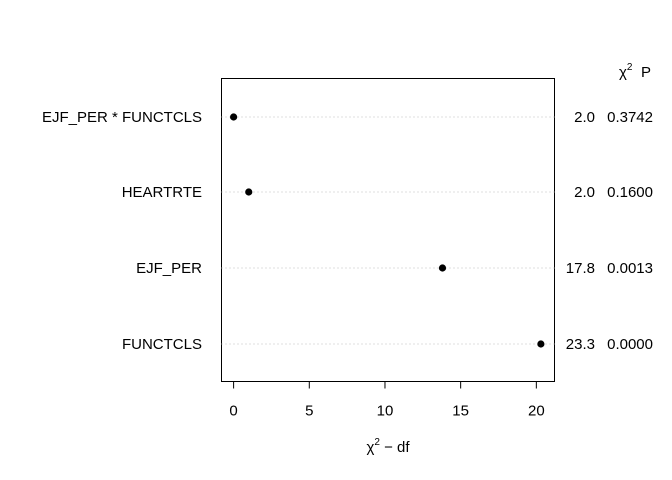 This screenshot has height=480, width=672. What do you see at coordinates (460, 411) in the screenshot?
I see `x-tick-label: 15` at bounding box center [460, 411].